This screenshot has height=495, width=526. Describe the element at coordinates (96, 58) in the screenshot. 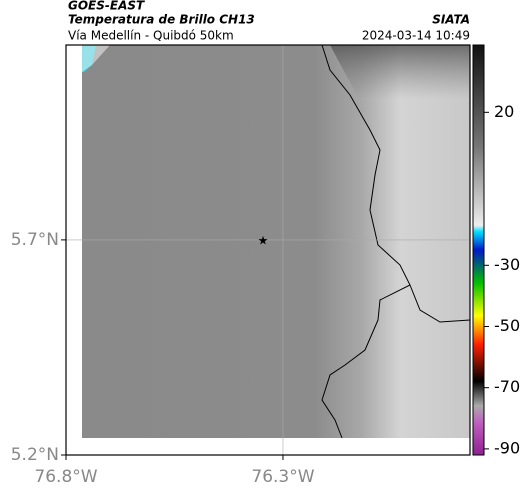

I see `light-patch` at that location.